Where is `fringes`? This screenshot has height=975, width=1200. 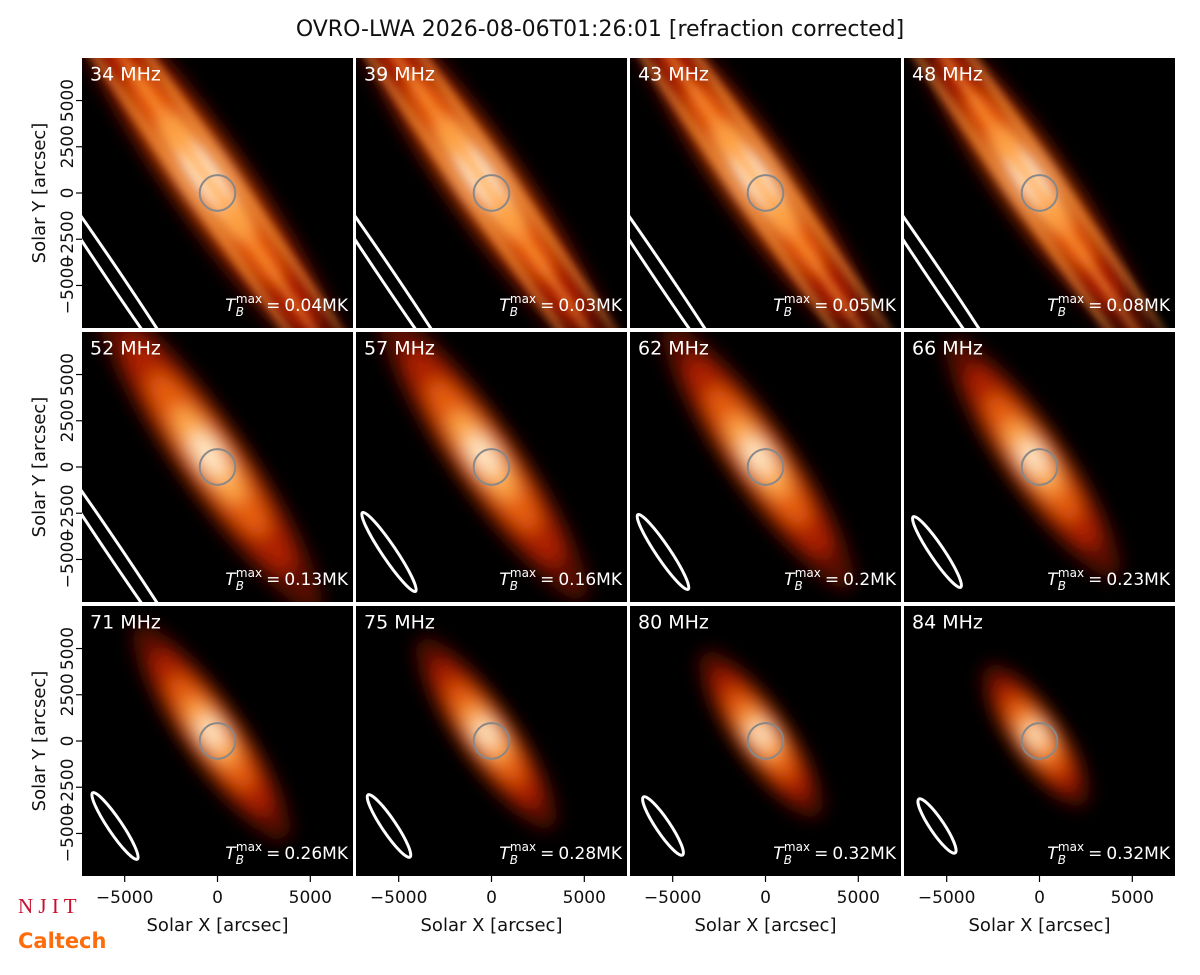
fringes is located at coordinates (216, 193).